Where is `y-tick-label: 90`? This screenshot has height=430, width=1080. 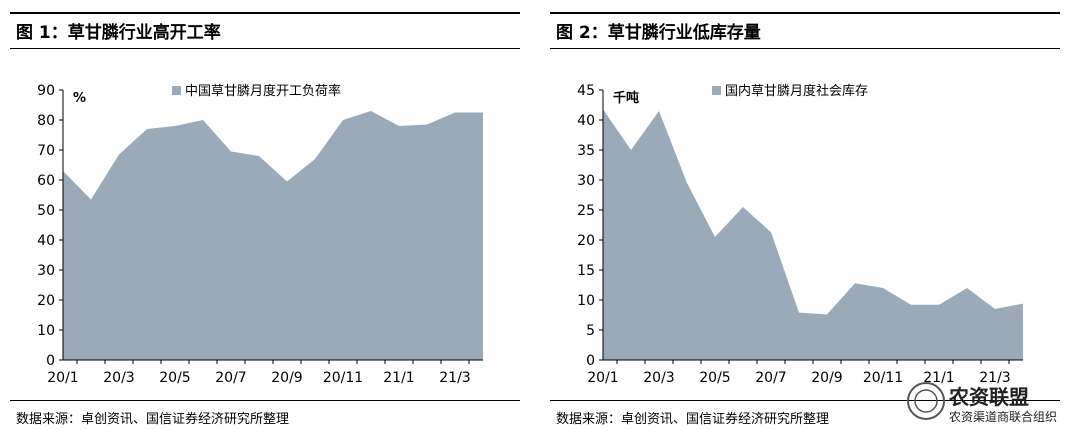
y-tick-label: 90 is located at coordinates (46, 91).